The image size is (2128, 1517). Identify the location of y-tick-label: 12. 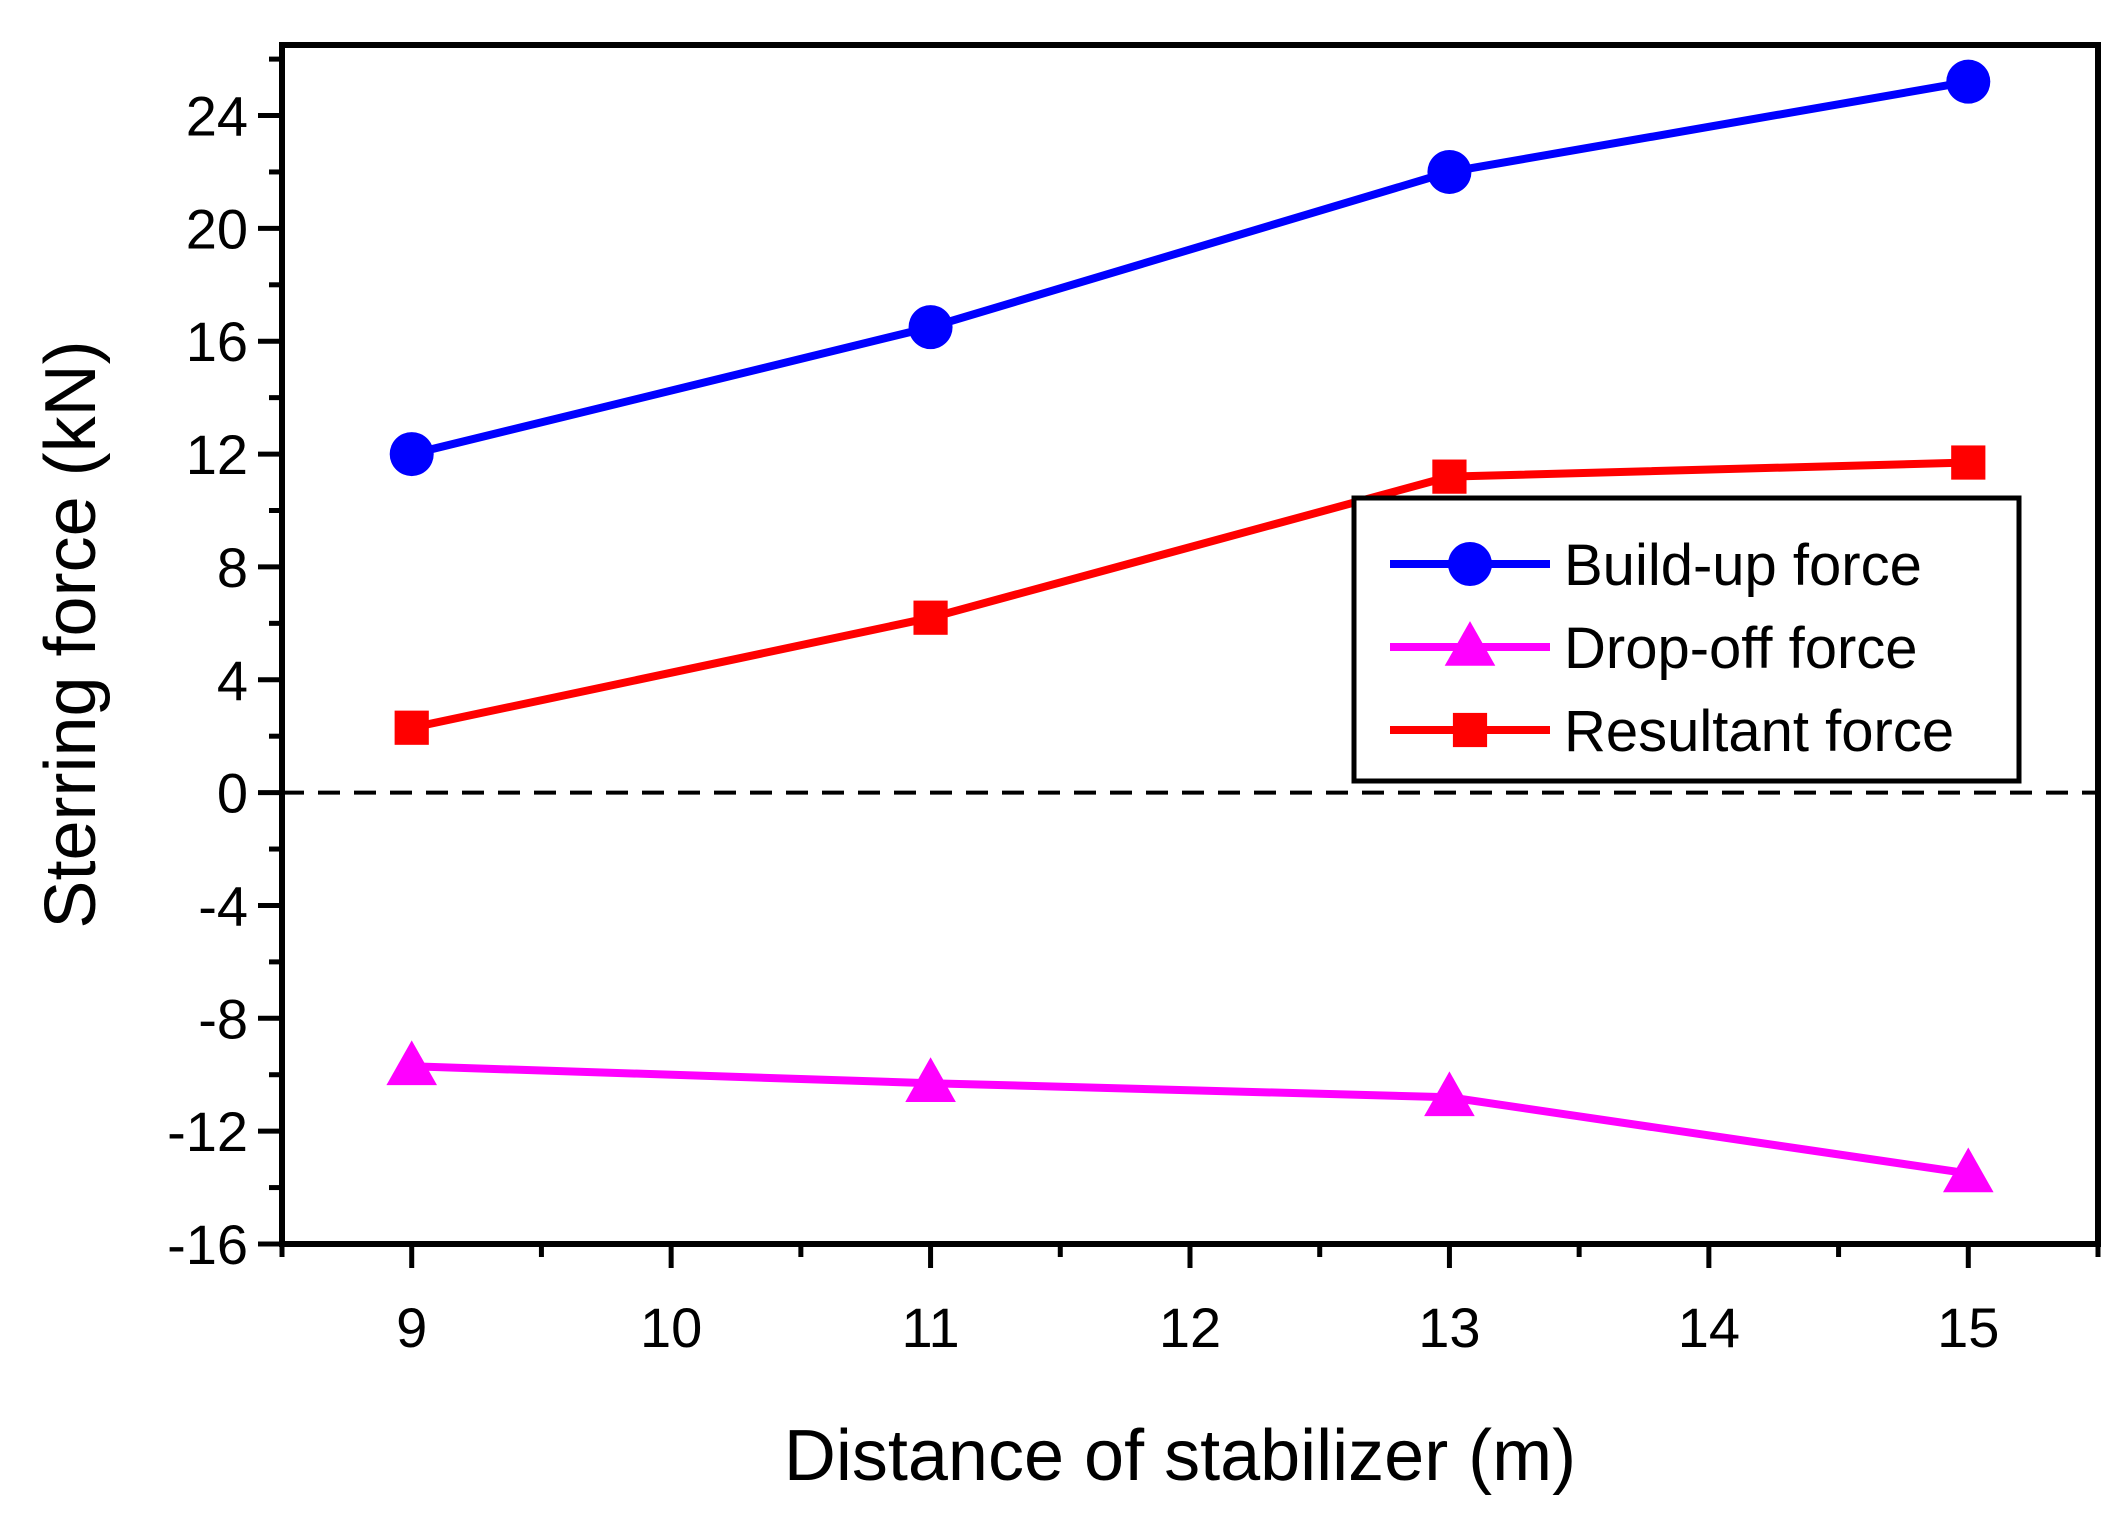
(217, 454).